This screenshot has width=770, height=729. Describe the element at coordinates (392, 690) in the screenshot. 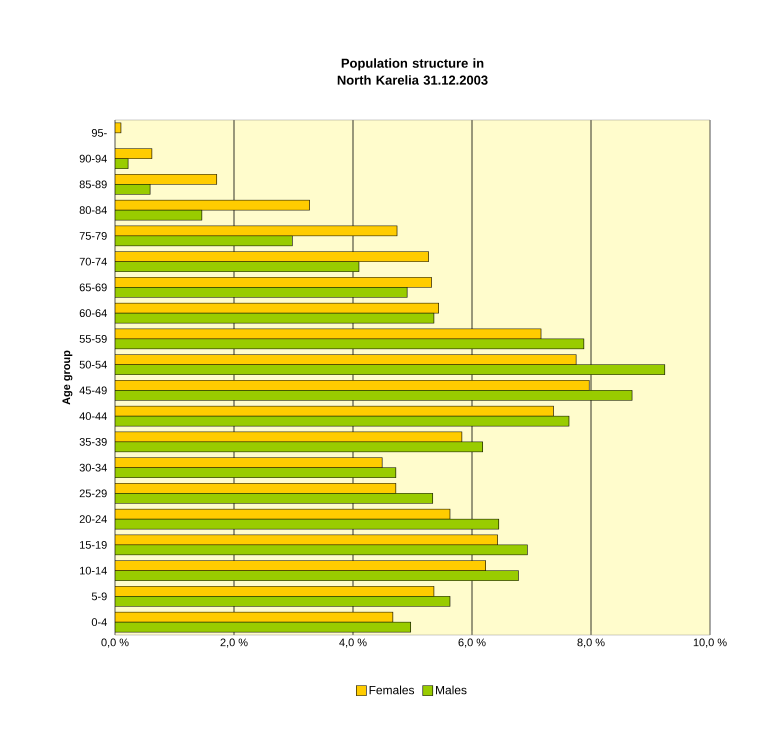

I see `legend-label: Females` at that location.